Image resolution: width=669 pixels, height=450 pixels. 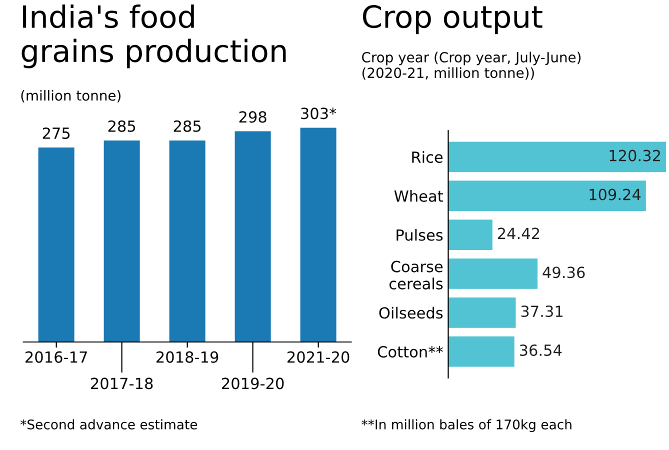 What do you see at coordinates (615, 194) in the screenshot?
I see `data-label: 109.24` at bounding box center [615, 194].